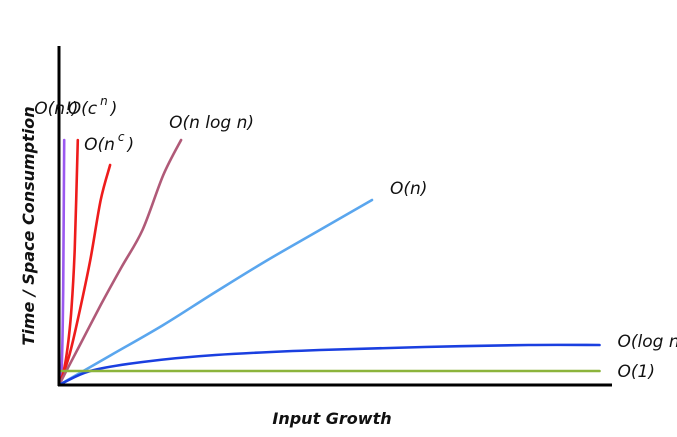 The height and width of the screenshot is (437, 677). I want to click on series-label-o-log-n: O(log n), so click(647, 342).